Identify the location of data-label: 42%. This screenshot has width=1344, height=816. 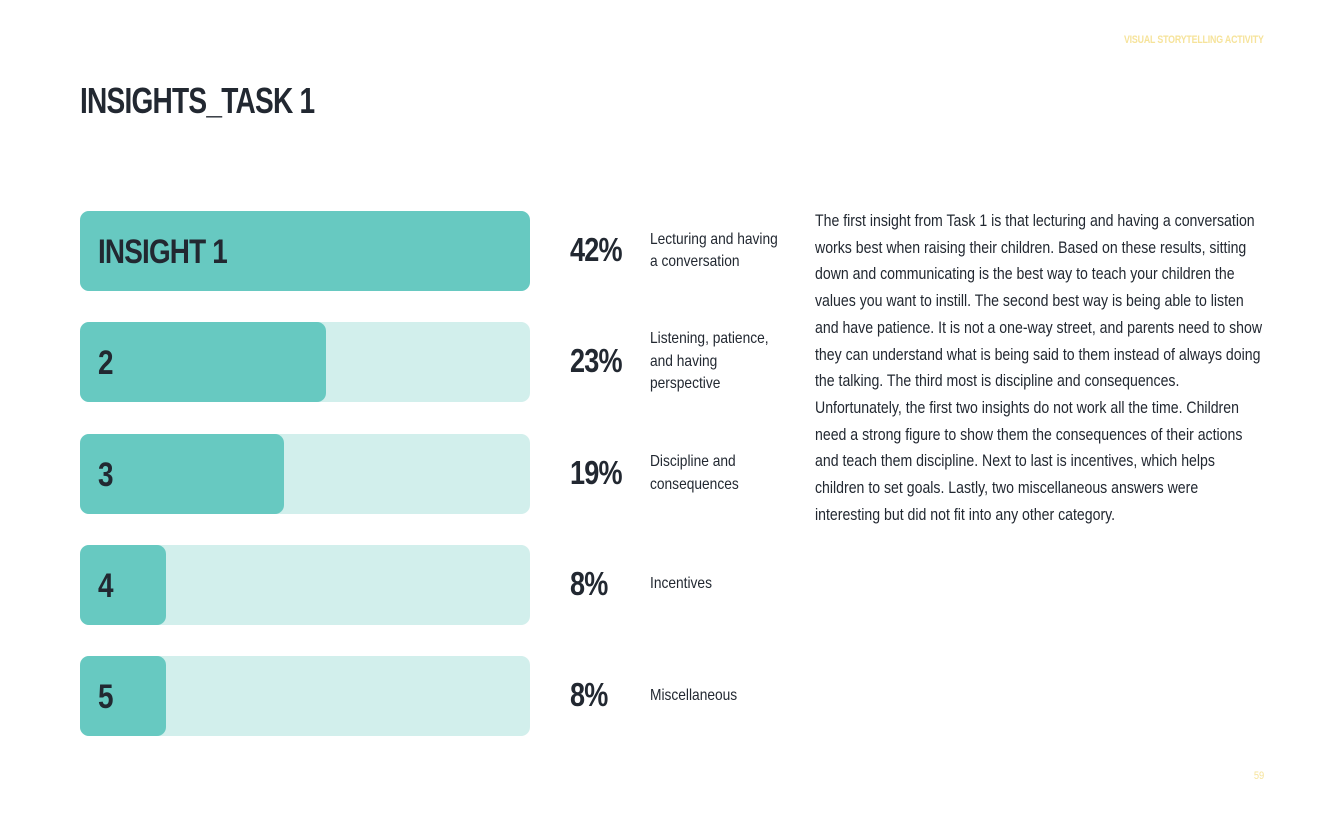
(596, 249).